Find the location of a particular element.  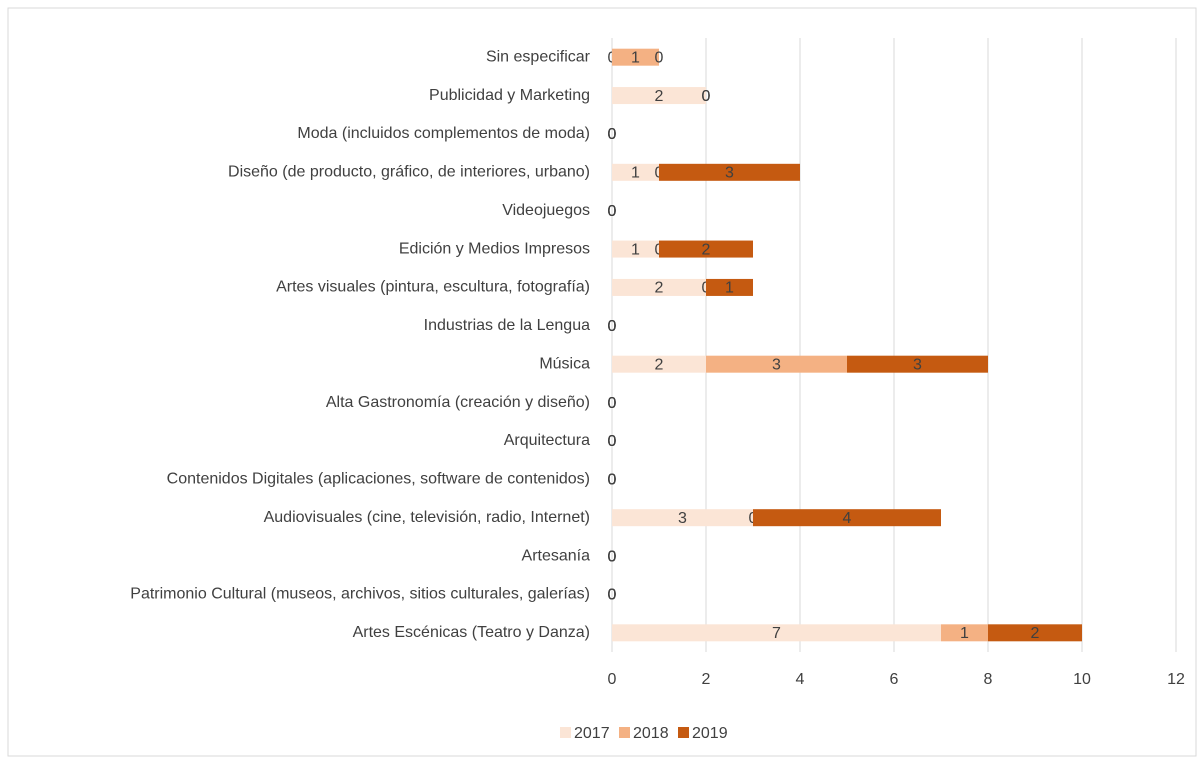

y-tick-label: Artesanía is located at coordinates (556, 555).